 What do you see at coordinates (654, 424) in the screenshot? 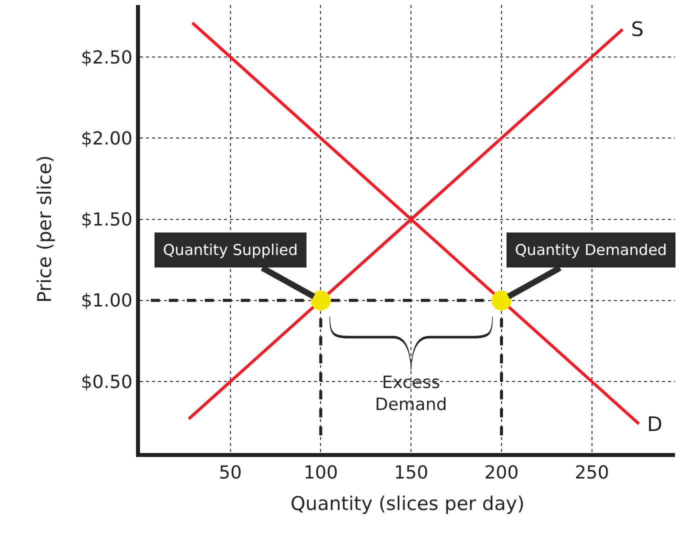
I see `series-label: D` at bounding box center [654, 424].